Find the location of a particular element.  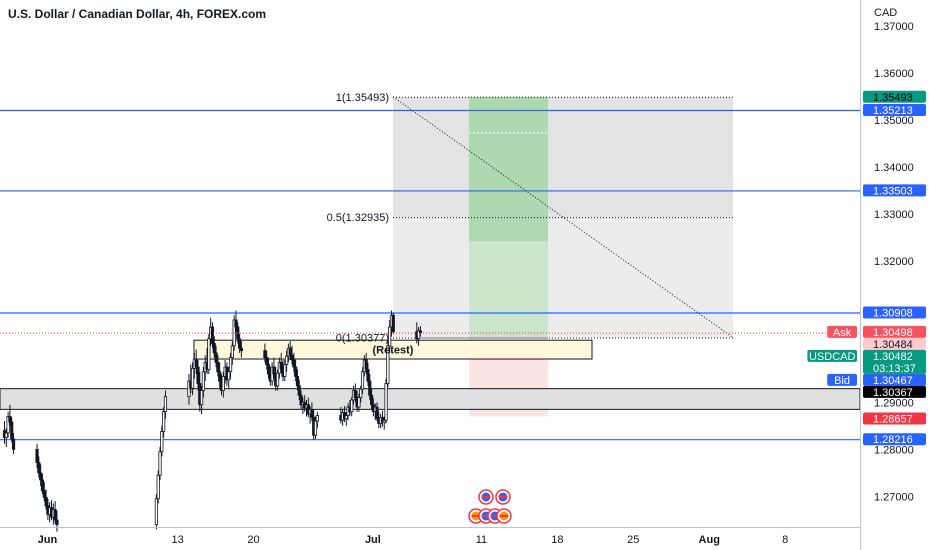

price-tag: 1.28216 is located at coordinates (894, 439).